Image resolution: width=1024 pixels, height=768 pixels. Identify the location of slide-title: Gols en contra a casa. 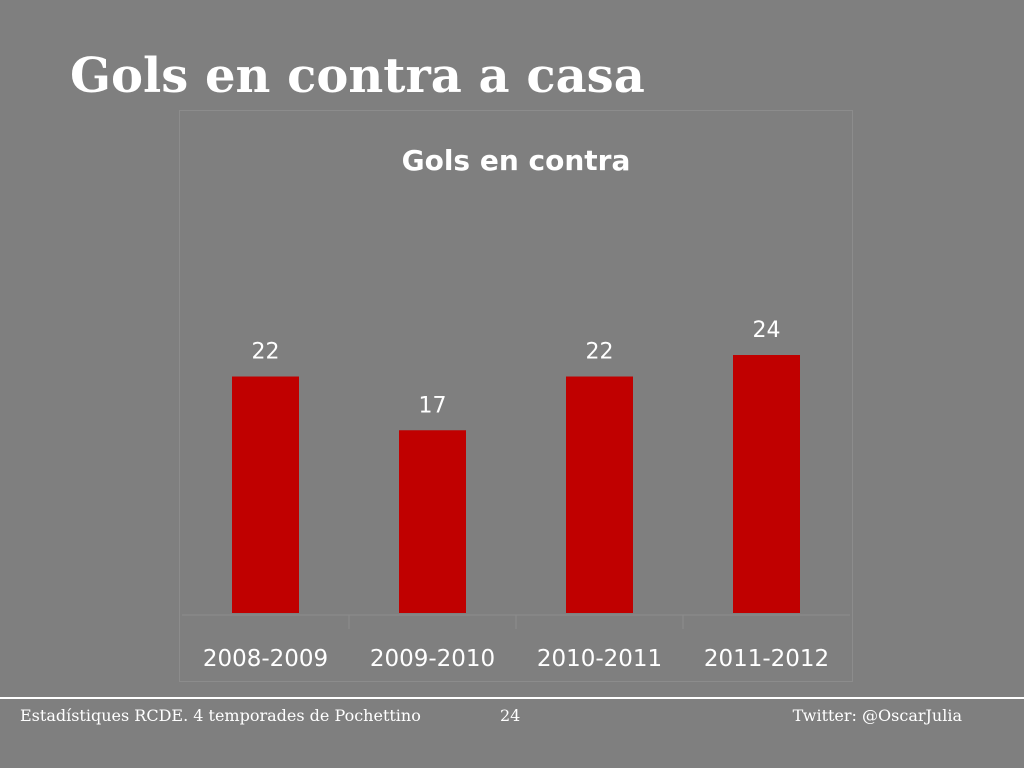
(357, 76).